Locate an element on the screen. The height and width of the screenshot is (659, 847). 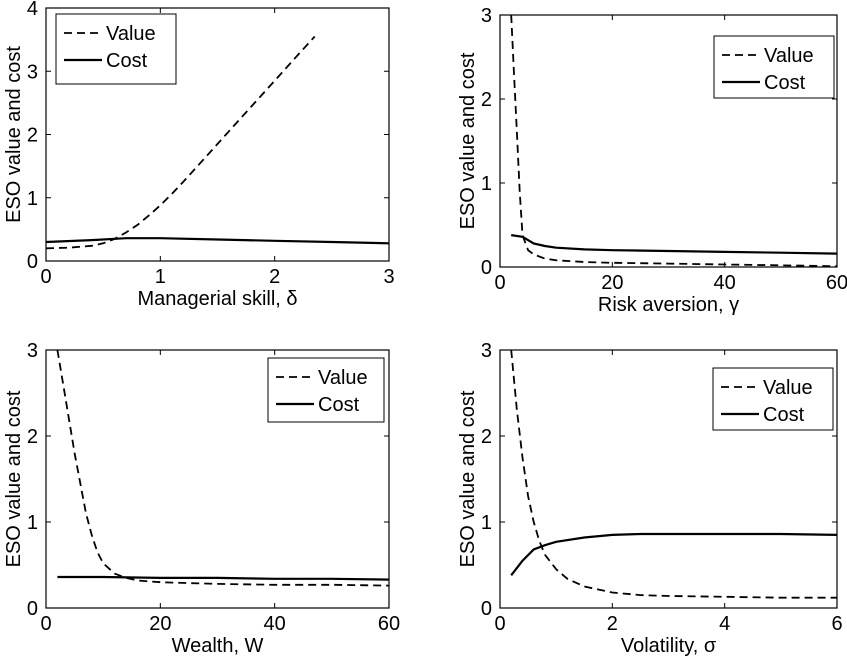
y-tick-label: 4 is located at coordinates (32, 10).